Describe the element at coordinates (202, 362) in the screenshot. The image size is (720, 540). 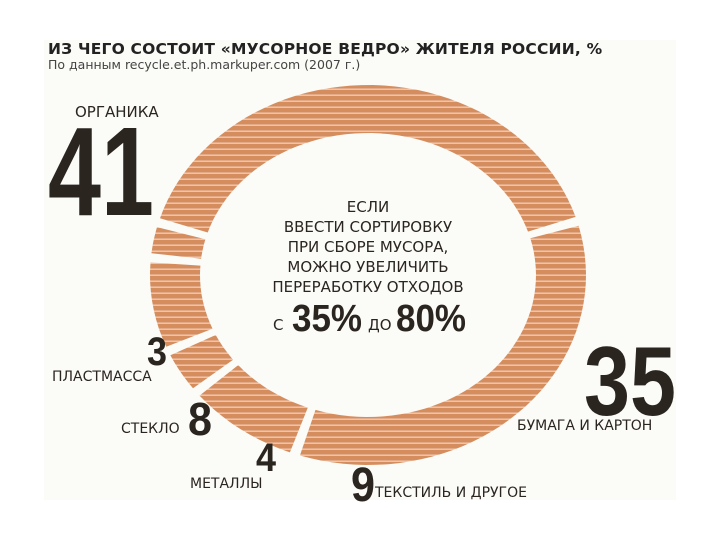
I see `slice-metals` at that location.